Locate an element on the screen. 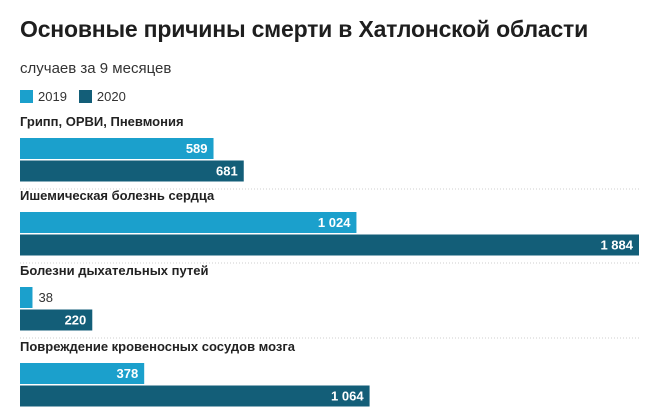 Image resolution: width=655 pixels, height=419 pixels. legend-item-2019: 2019 is located at coordinates (43, 96).